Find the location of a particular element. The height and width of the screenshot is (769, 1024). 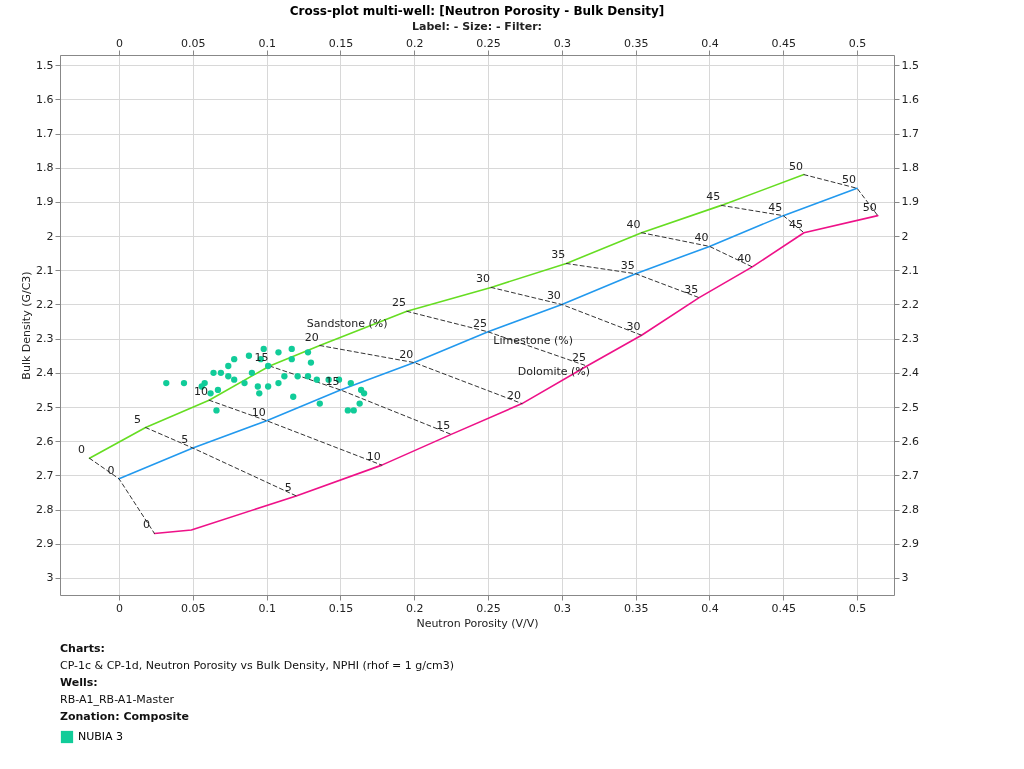

y-tick-label: 2.9 is located at coordinates (45, 544).